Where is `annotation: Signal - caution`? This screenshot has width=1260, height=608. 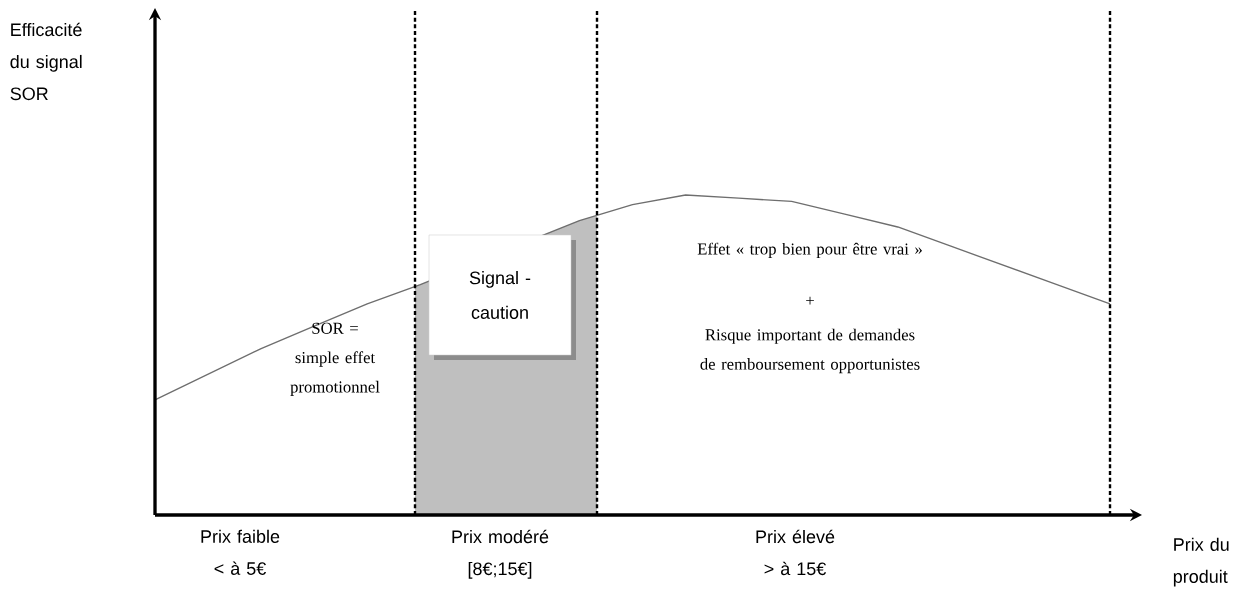
annotation: Signal - caution is located at coordinates (500, 295).